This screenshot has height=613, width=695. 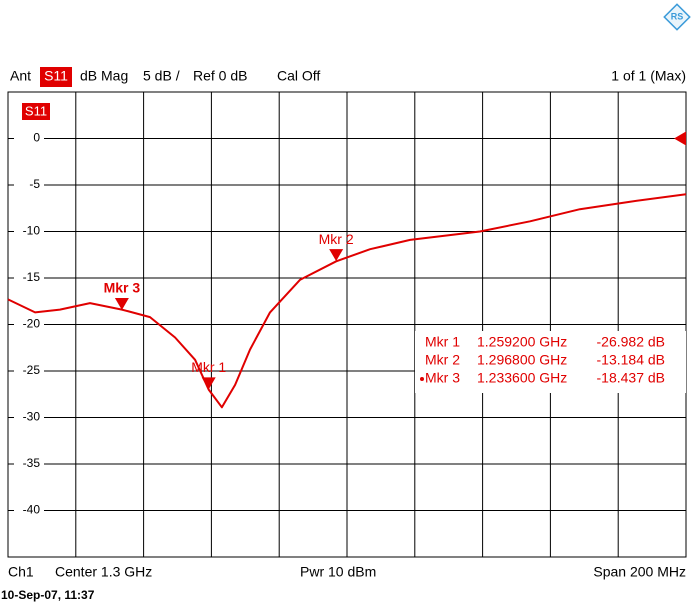 What do you see at coordinates (20, 76) in the screenshot?
I see `antenna: Ant` at bounding box center [20, 76].